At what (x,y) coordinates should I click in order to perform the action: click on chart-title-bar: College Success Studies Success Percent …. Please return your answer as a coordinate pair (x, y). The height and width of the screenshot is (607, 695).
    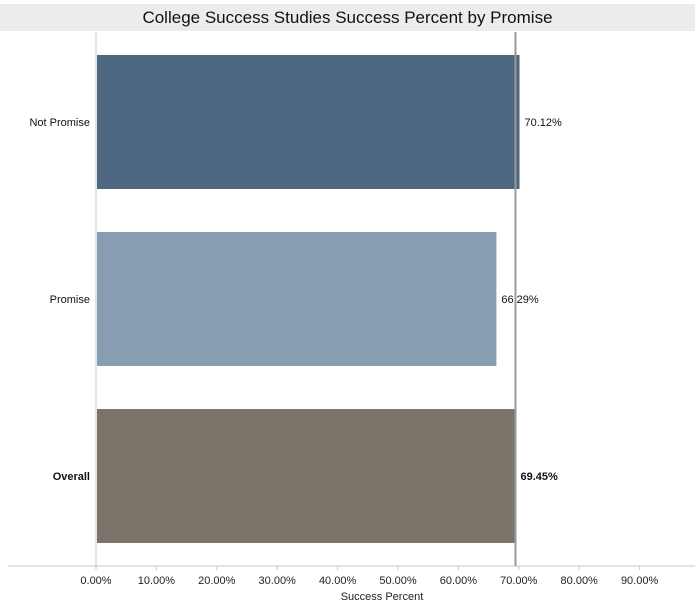
    Looking at the image, I should click on (347, 17).